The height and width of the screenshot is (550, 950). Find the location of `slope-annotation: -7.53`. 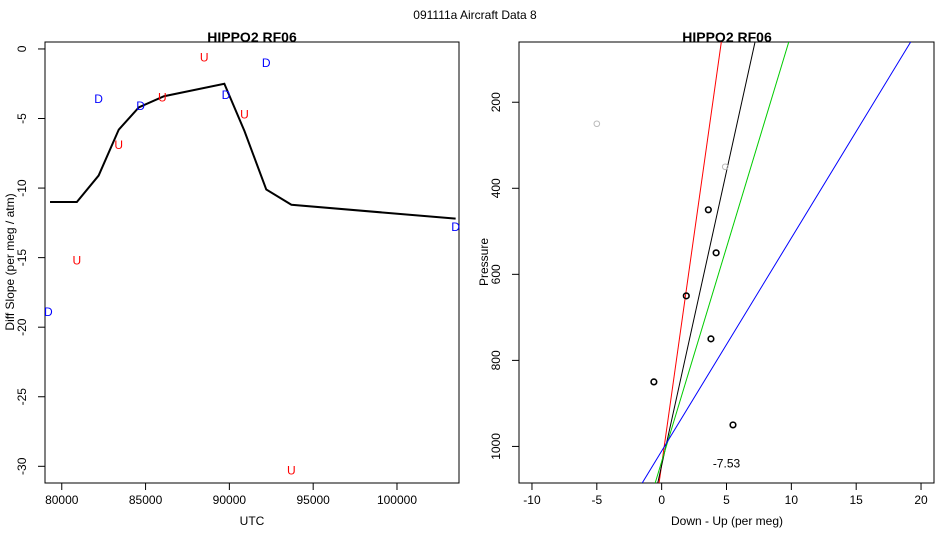

slope-annotation: -7.53 is located at coordinates (727, 464).